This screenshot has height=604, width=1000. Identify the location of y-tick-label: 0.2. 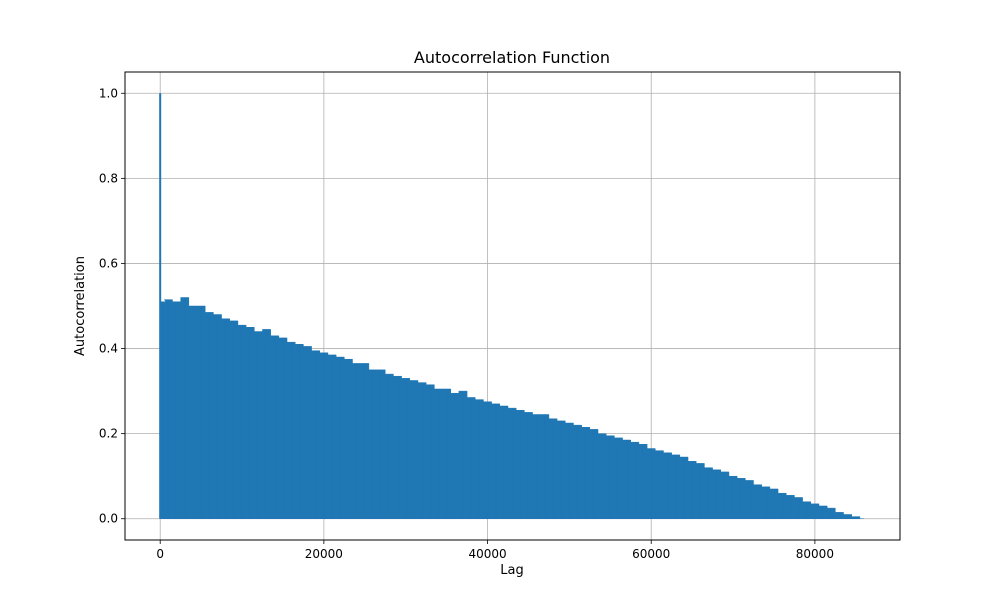
(108, 434).